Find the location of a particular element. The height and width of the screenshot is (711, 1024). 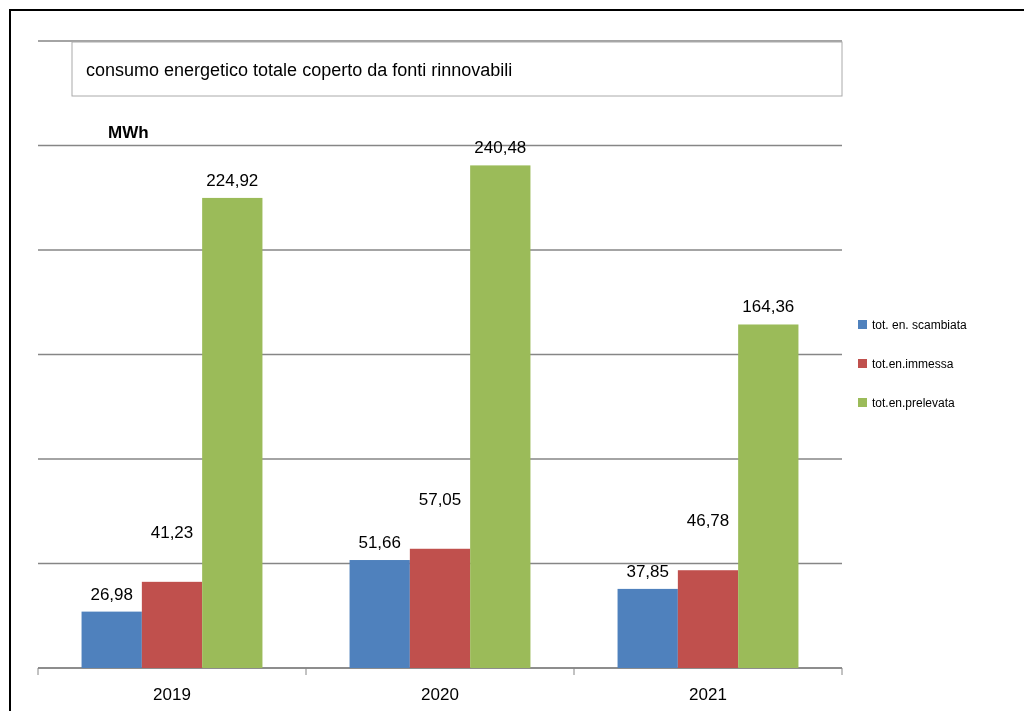

x-tick-label: 2019 is located at coordinates (172, 694).